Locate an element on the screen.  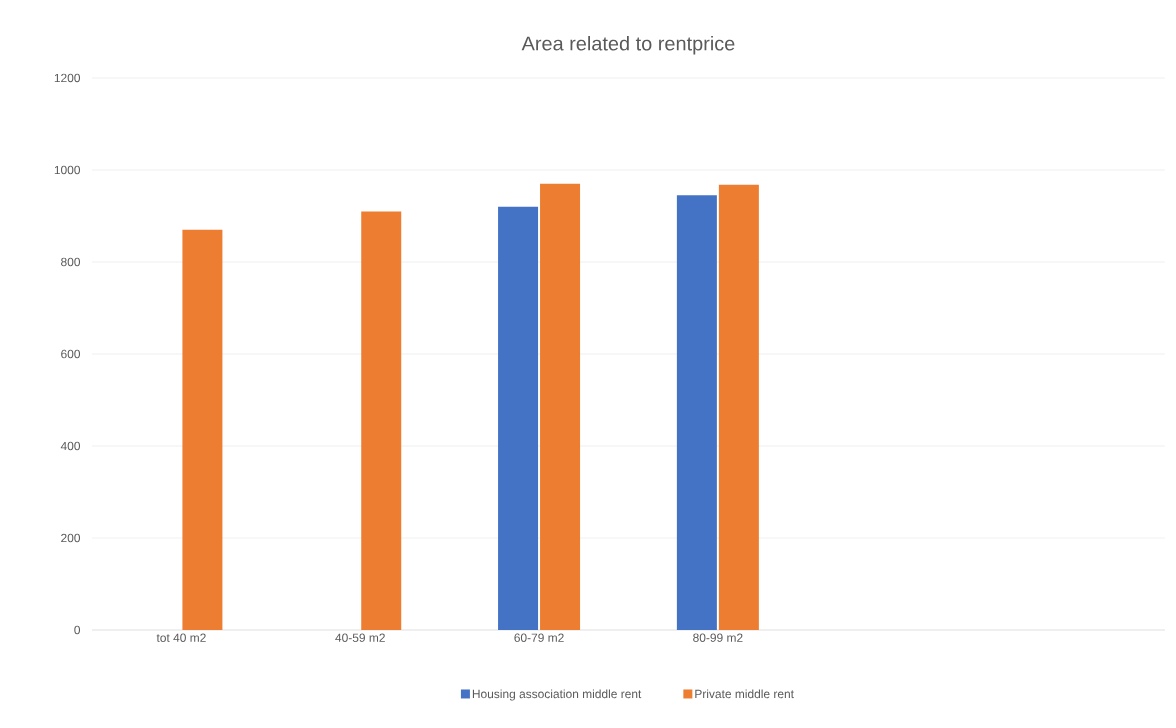
chart-title: Area related to rentprice is located at coordinates (628, 45).